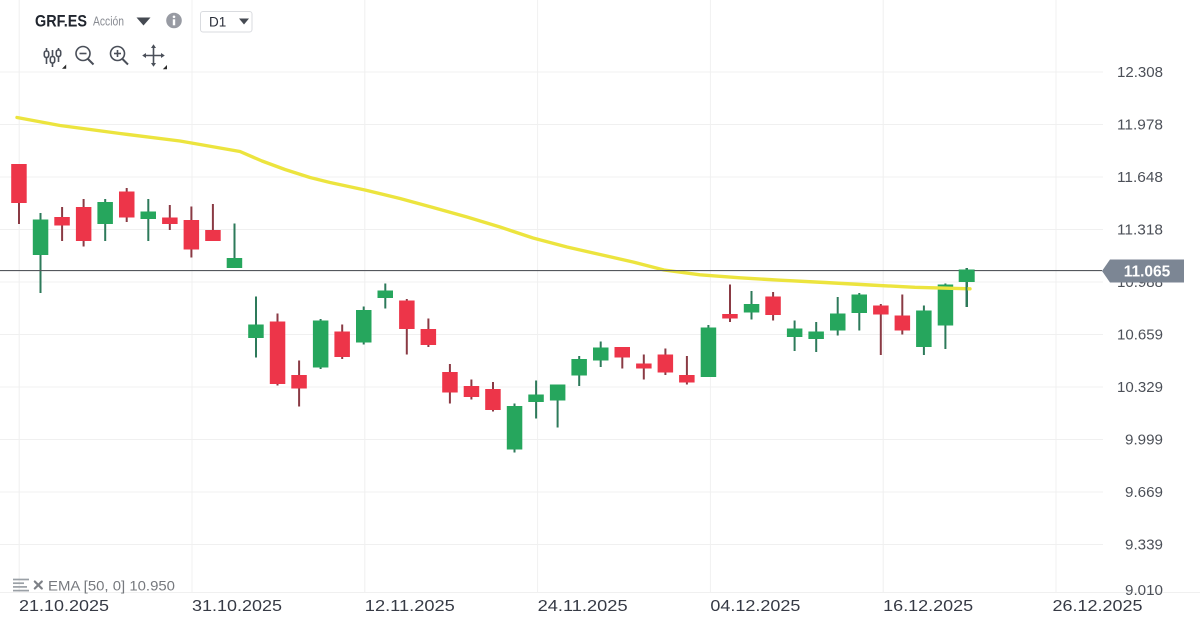 The height and width of the screenshot is (631, 1200). I want to click on svg-text: Acción, so click(108, 22).